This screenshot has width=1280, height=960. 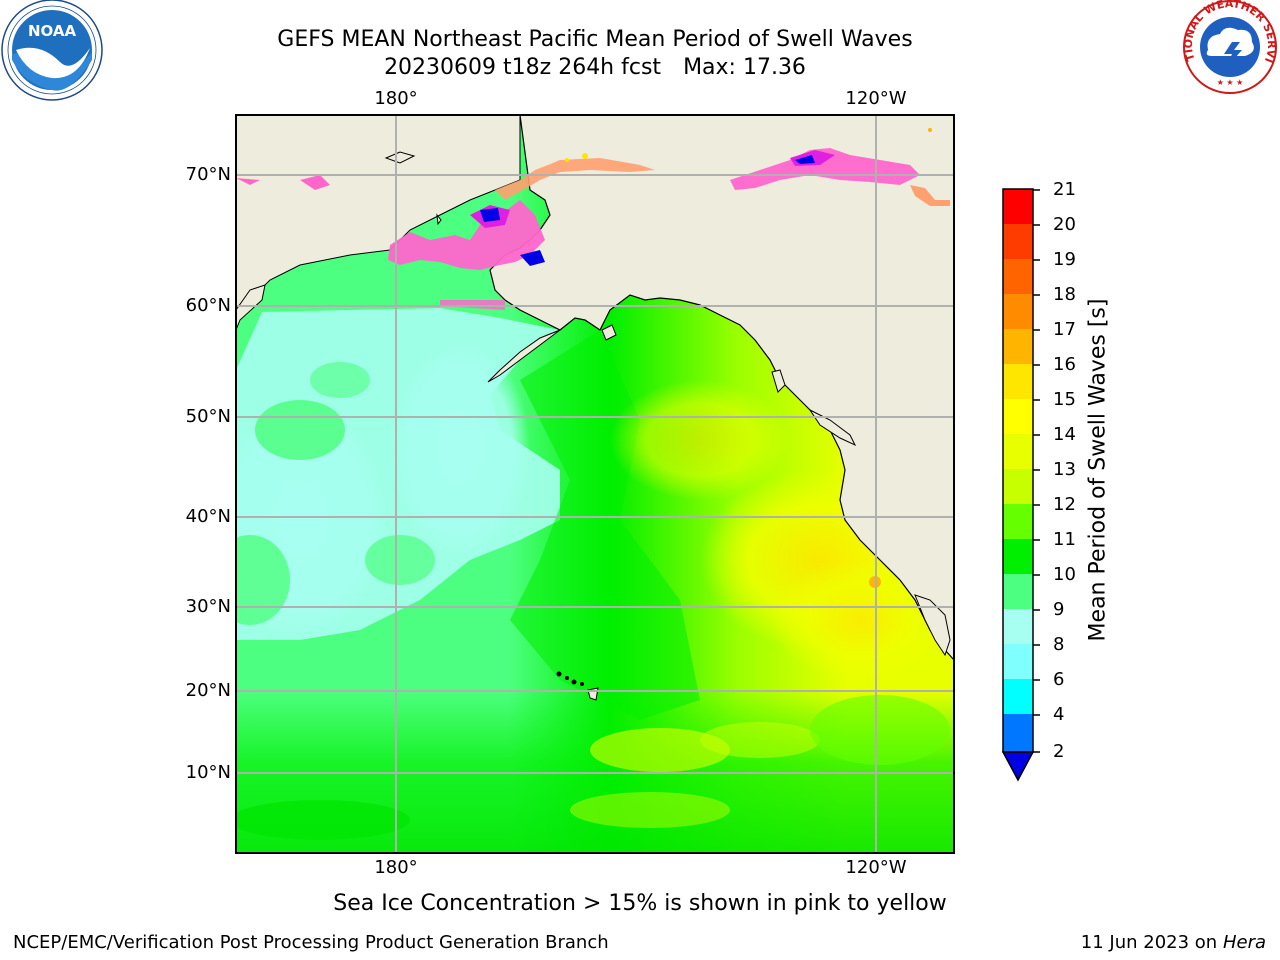 I want to click on lon-label-bottom-180: 180°, so click(x=396, y=867).